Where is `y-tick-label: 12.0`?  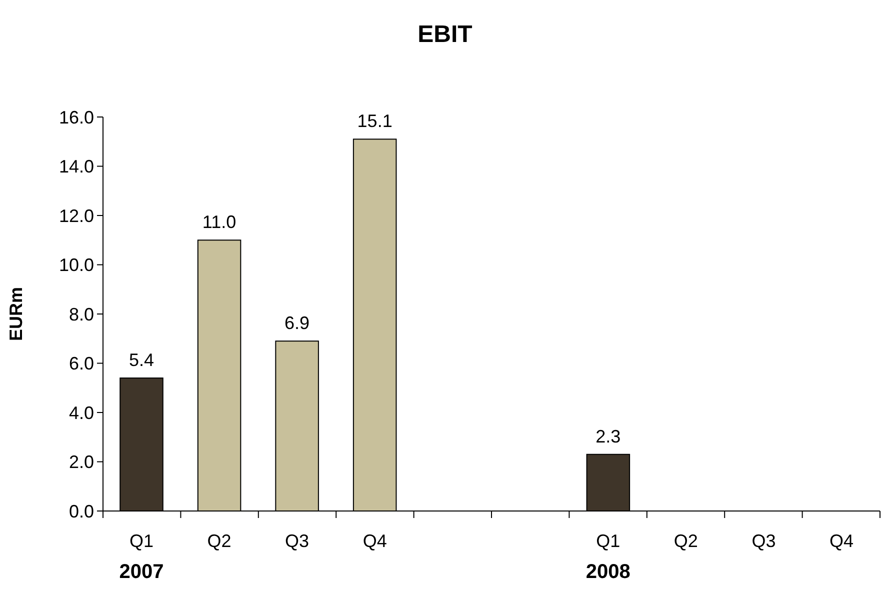
y-tick-label: 12.0 is located at coordinates (76, 216).